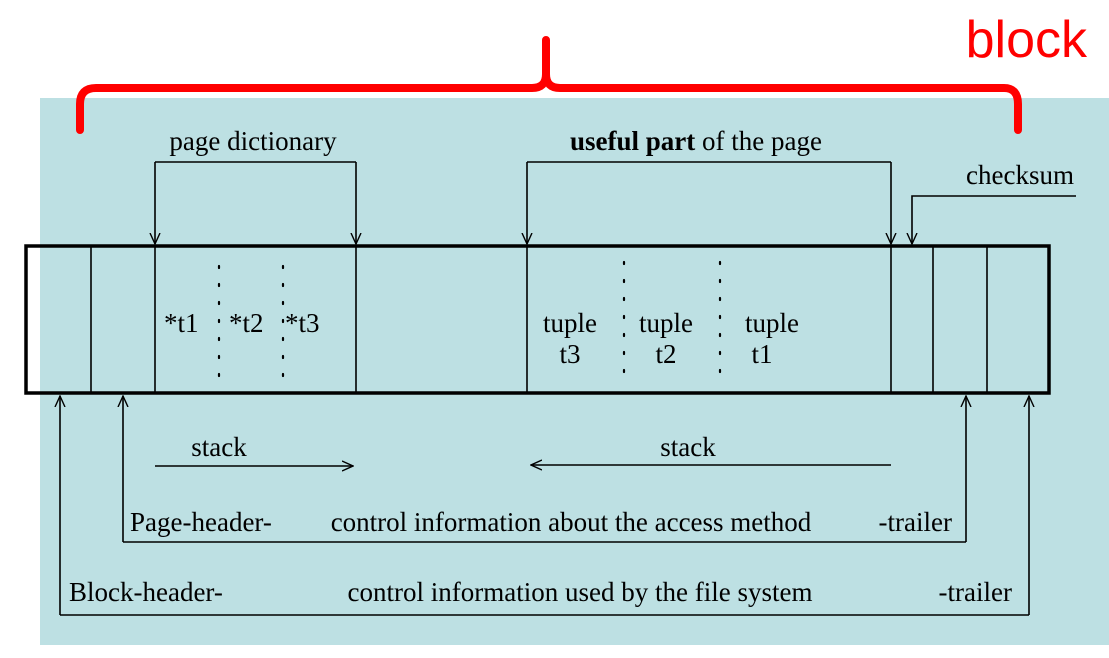  Describe the element at coordinates (994, 219) in the screenshot. I see `checksum-arrow` at that location.